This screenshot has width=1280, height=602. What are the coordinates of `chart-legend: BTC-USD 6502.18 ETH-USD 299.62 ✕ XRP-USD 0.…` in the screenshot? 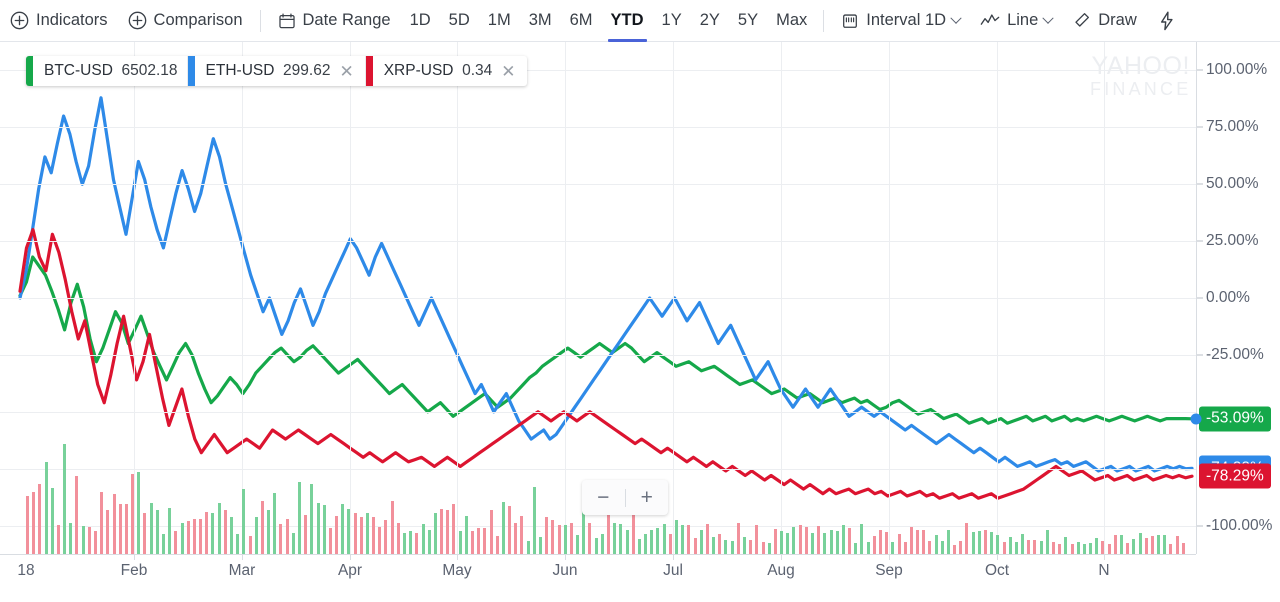 It's located at (276, 71).